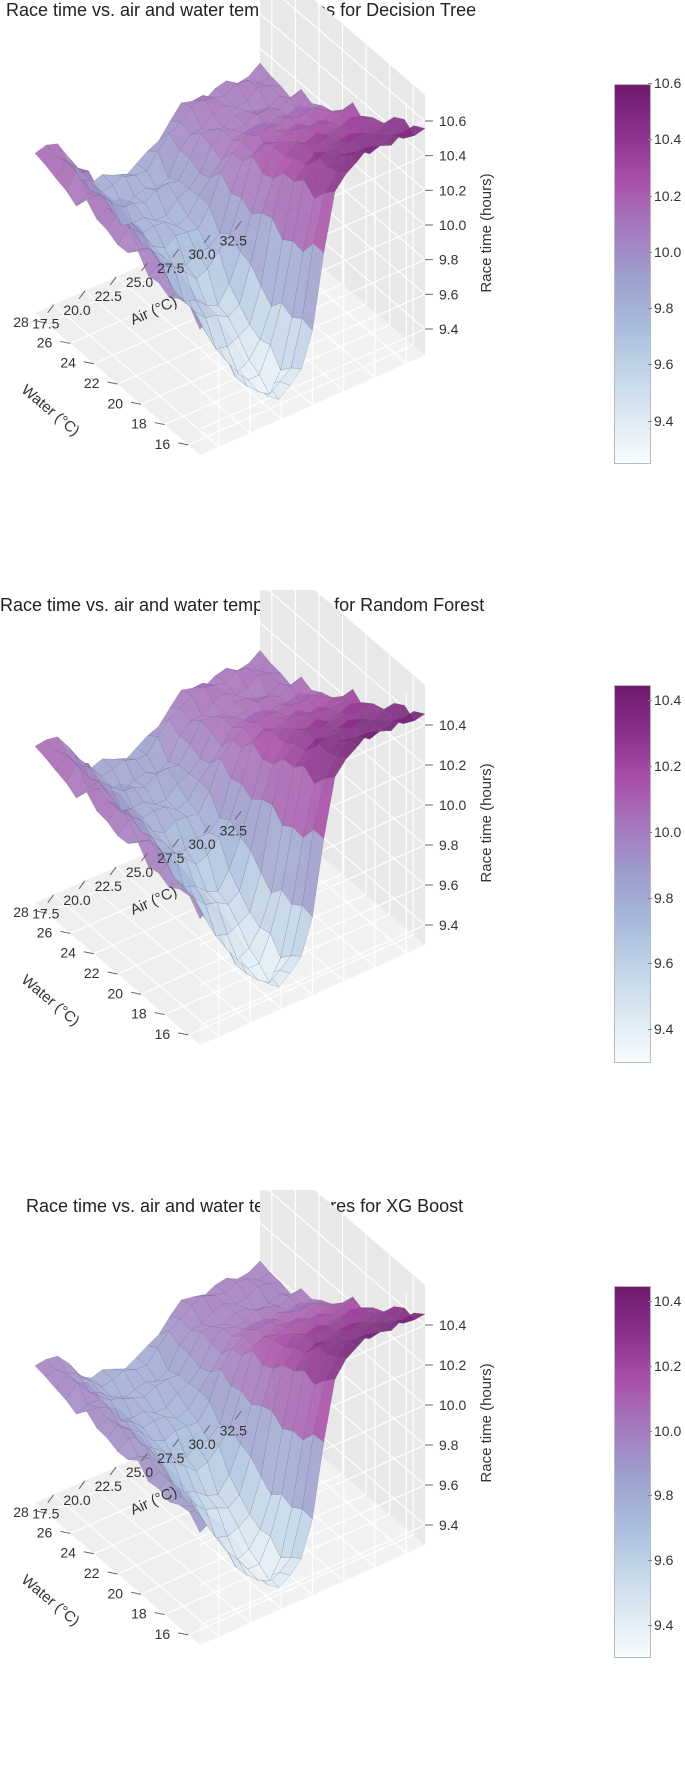 The height and width of the screenshot is (1780, 685). I want to click on colorbar-tick-label: 10.6, so click(664, 83).